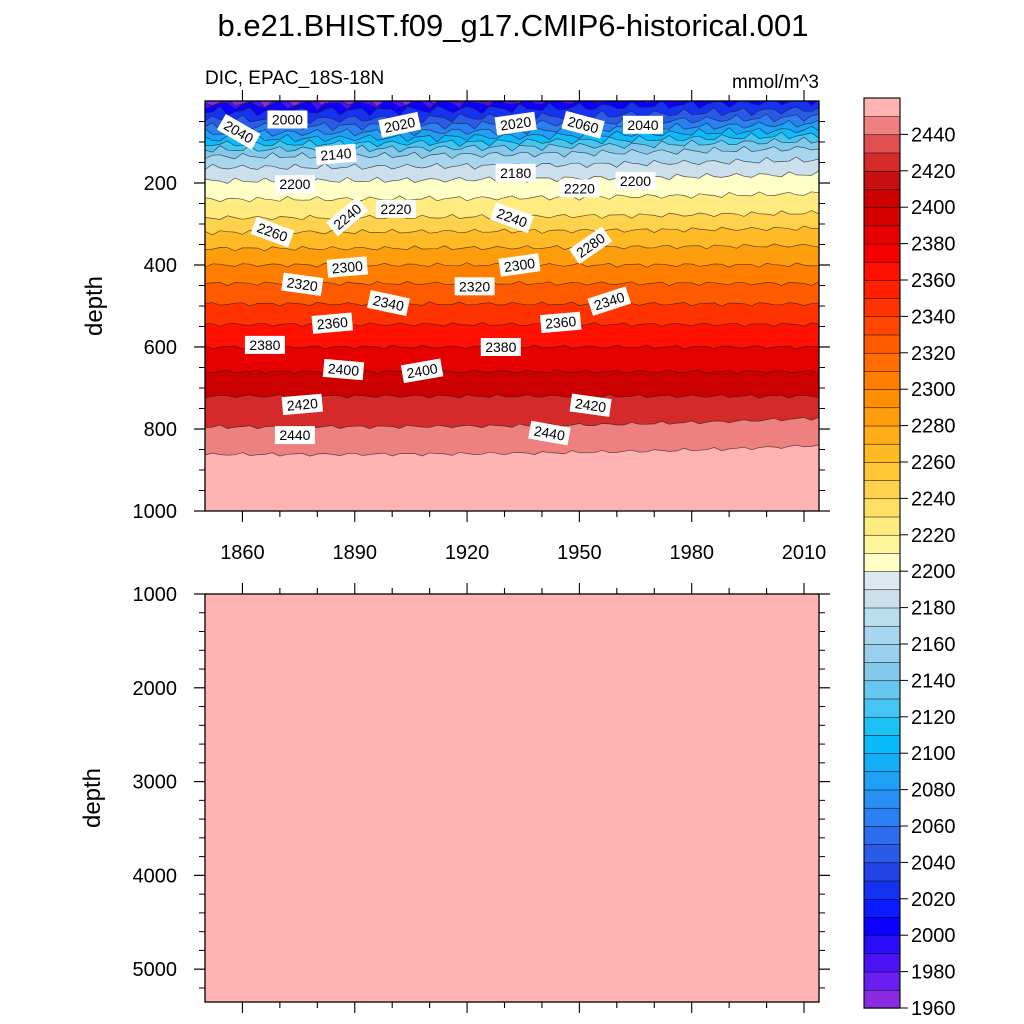 This screenshot has width=1024, height=1024. Describe the element at coordinates (933, 427) in the screenshot. I see `colorbar-label: 2280` at that location.